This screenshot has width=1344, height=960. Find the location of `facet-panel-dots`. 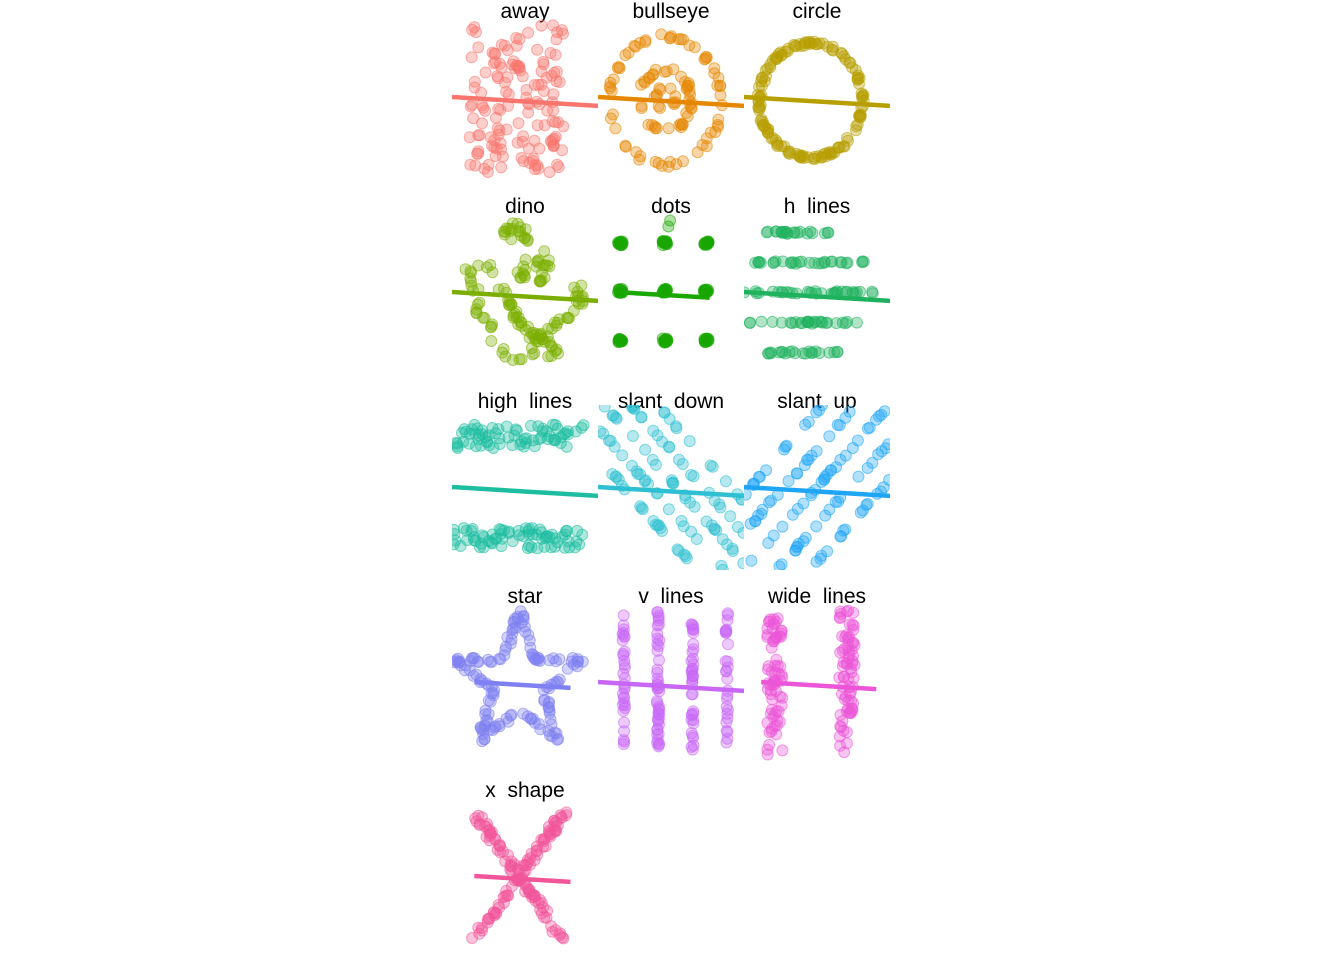

facet-panel-dots is located at coordinates (671, 292).